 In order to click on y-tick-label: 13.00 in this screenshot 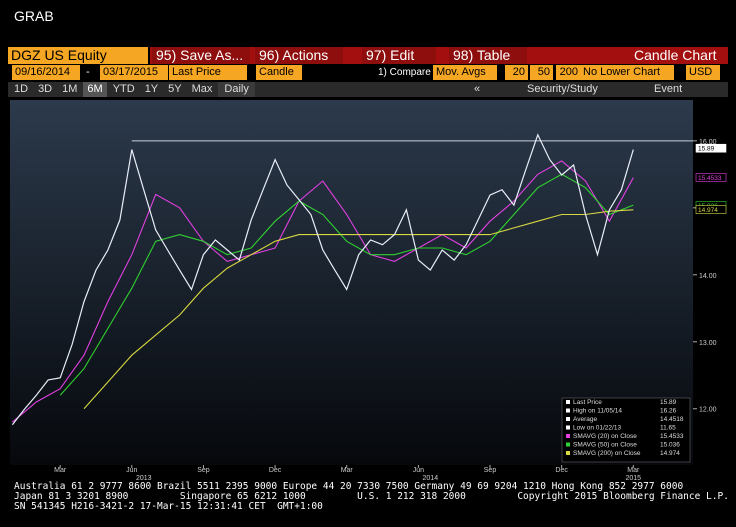, I will do `click(708, 343)`.